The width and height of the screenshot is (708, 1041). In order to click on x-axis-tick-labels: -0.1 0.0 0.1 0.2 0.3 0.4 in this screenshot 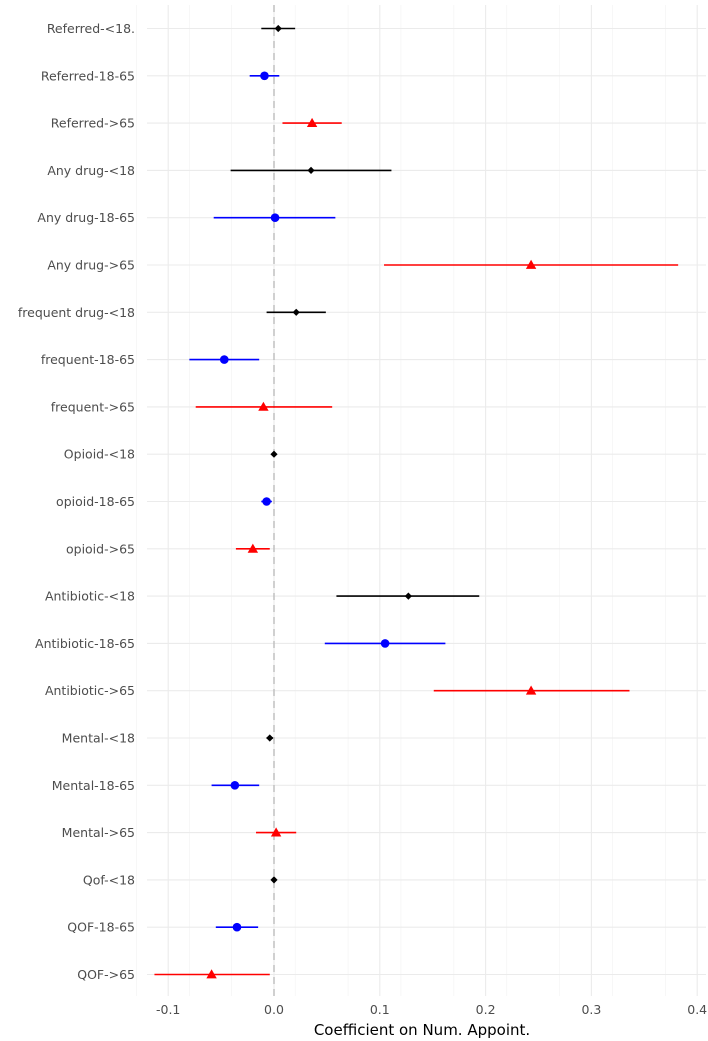, I will do `click(431, 1009)`.